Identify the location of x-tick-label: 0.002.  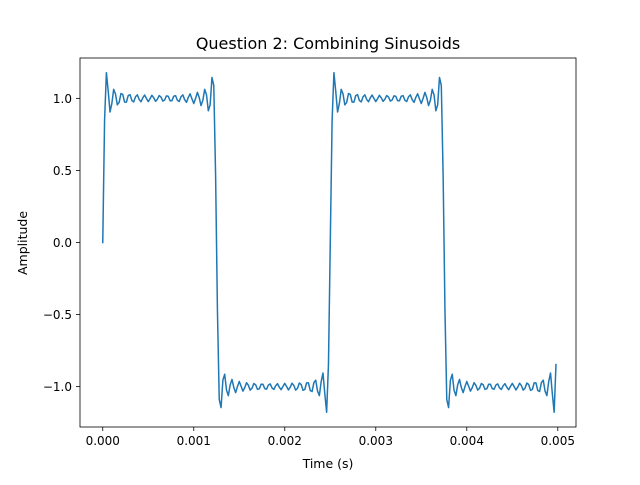
(285, 441).